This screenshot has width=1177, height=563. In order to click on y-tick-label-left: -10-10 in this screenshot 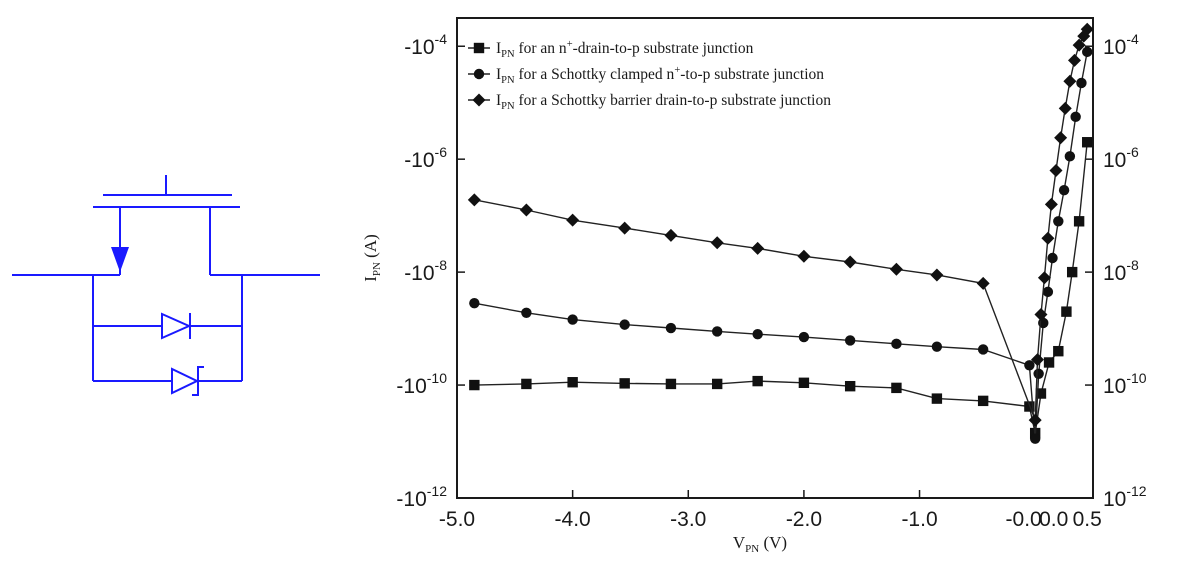, I will do `click(421, 384)`.